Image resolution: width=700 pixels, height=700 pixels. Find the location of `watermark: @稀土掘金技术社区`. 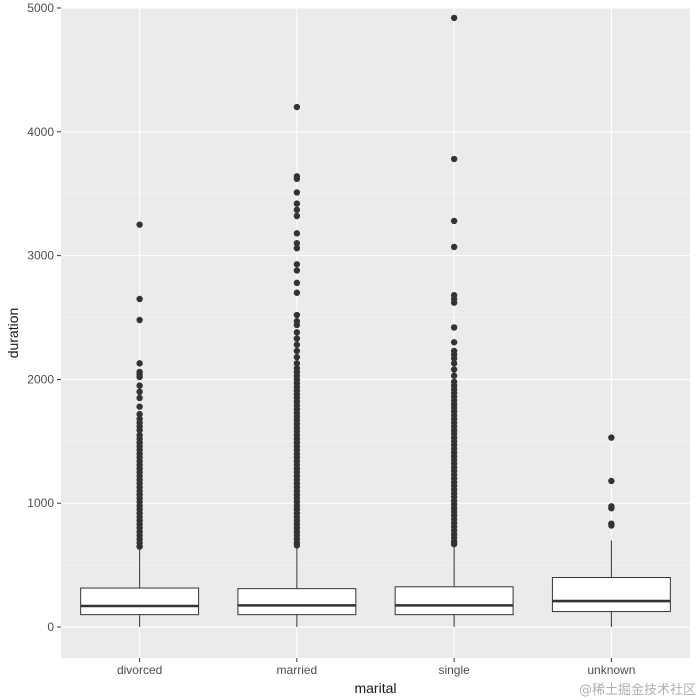

watermark: @稀土掘金技术社区 is located at coordinates (637, 690).